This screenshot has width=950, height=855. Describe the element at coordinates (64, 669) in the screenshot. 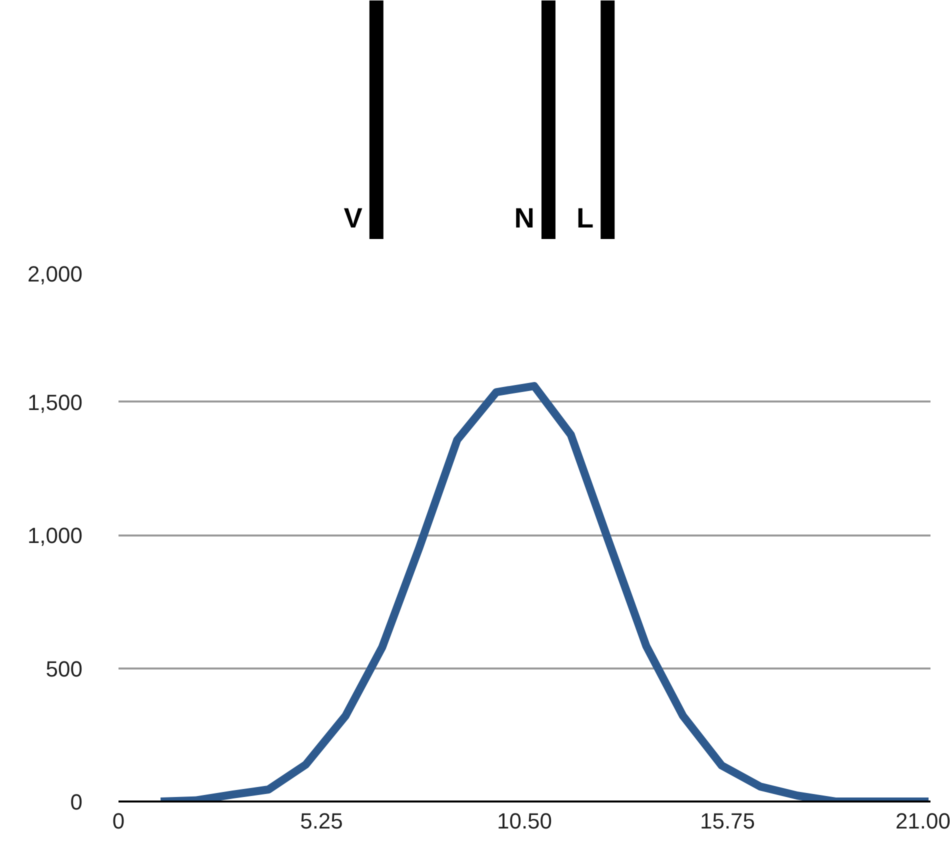

I see `y-tick-label: 500` at that location.